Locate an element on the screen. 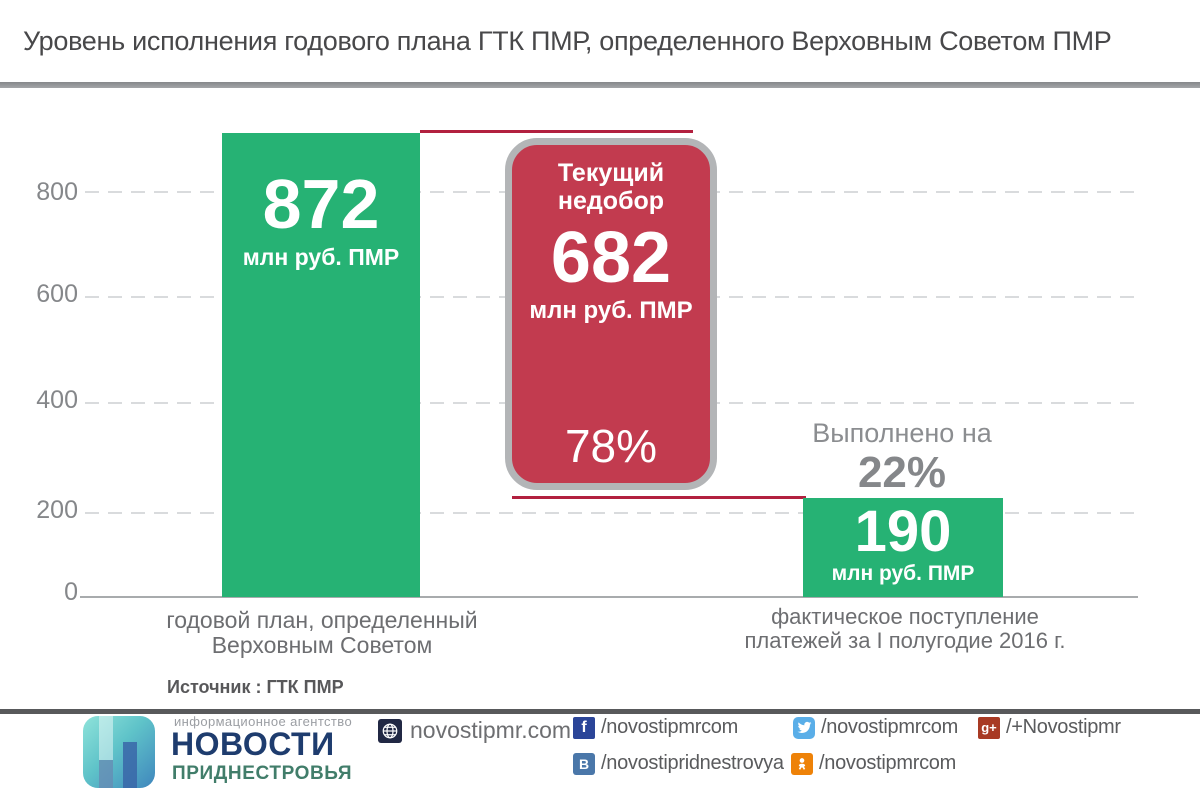 The width and height of the screenshot is (1200, 801). googleplus-icon: g+ is located at coordinates (989, 727).